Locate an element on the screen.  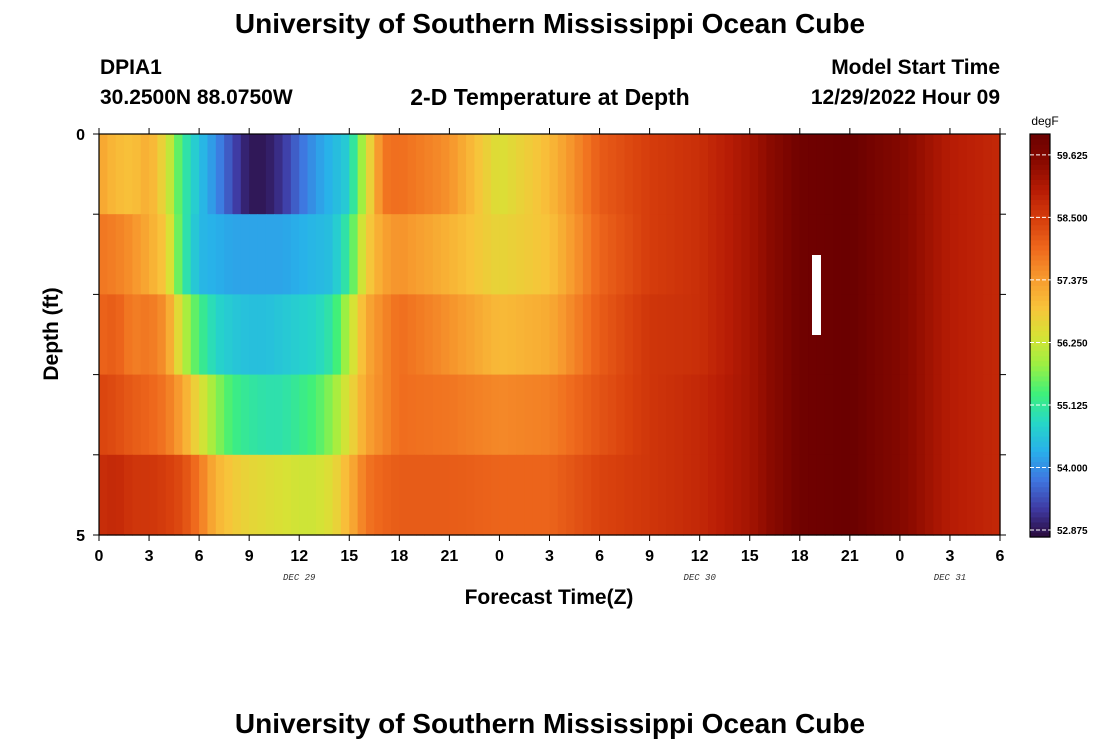
colorbar-tick-label: 55.125 is located at coordinates (1072, 406).